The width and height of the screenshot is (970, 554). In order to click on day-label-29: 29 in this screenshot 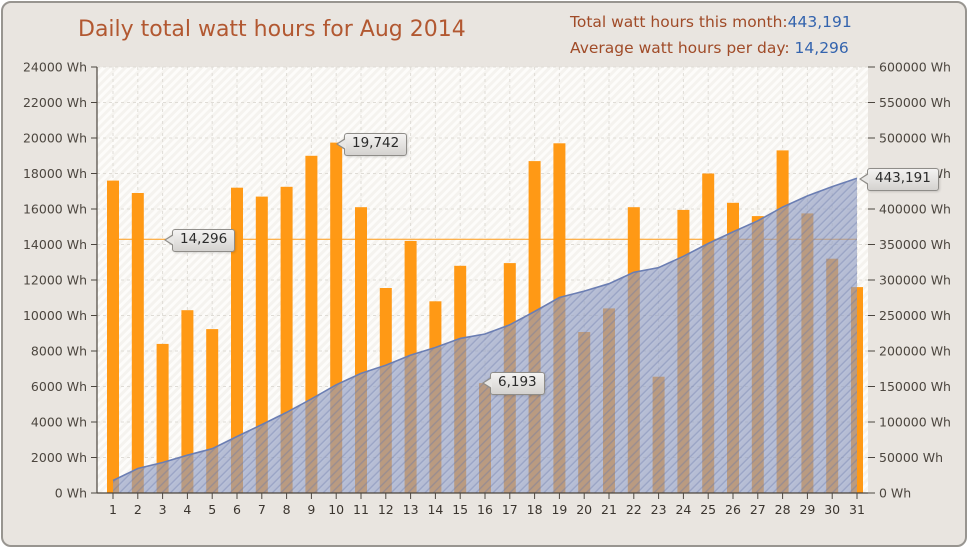, I will do `click(807, 509)`.